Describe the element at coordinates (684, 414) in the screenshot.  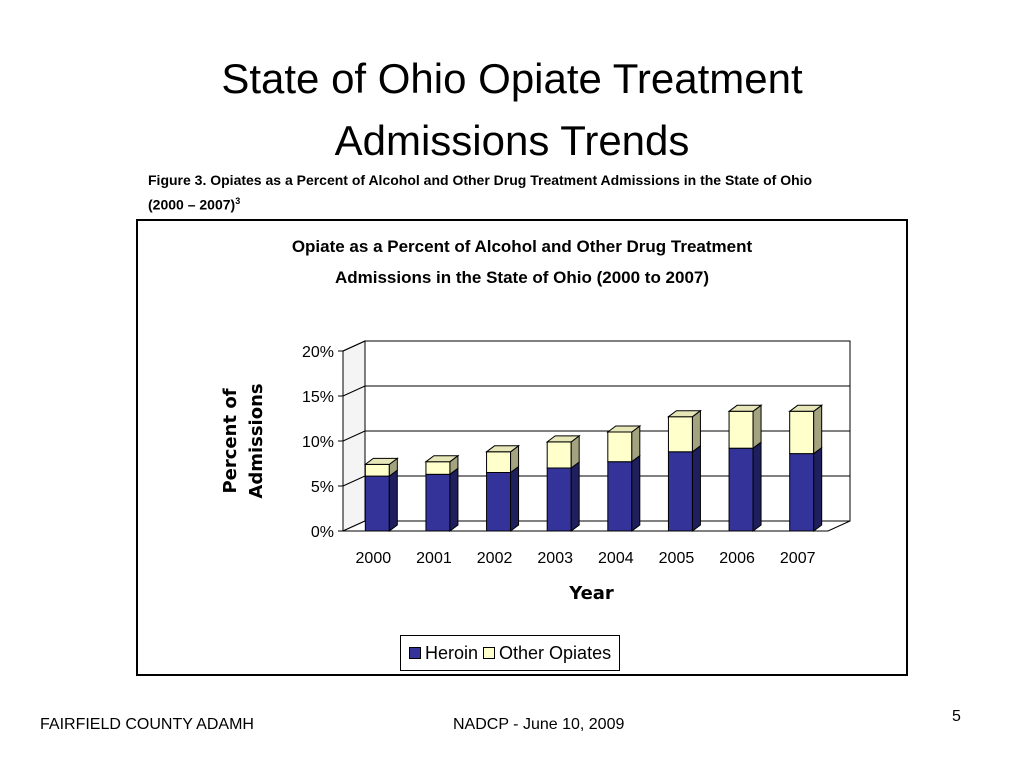
I see `bar-top-2005` at that location.